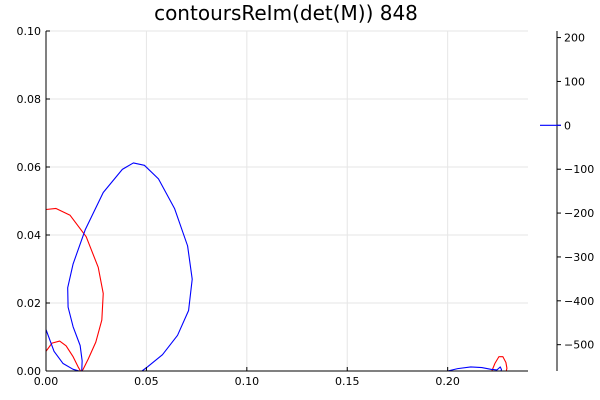 The image size is (600, 400). Describe the element at coordinates (579, 257) in the screenshot. I see `colorbar-tick-label: −300` at that location.